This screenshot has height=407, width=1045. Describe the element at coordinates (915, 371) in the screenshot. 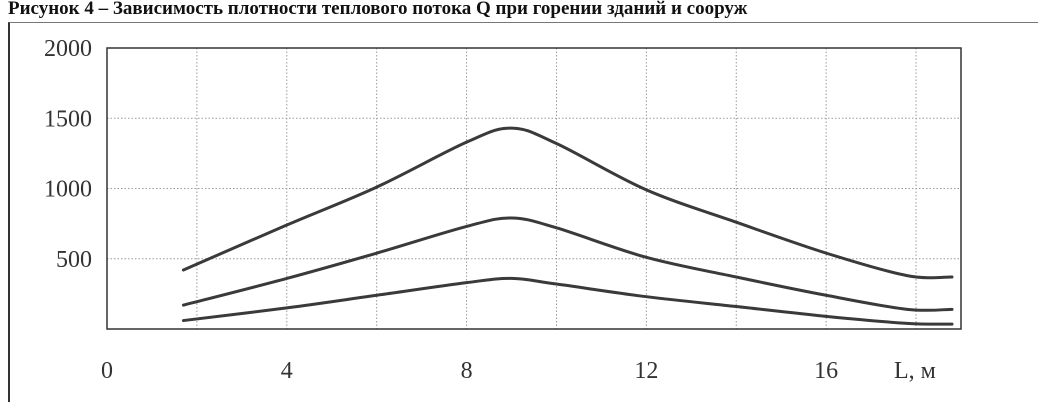

I see `x-axis-label: L, м` at that location.